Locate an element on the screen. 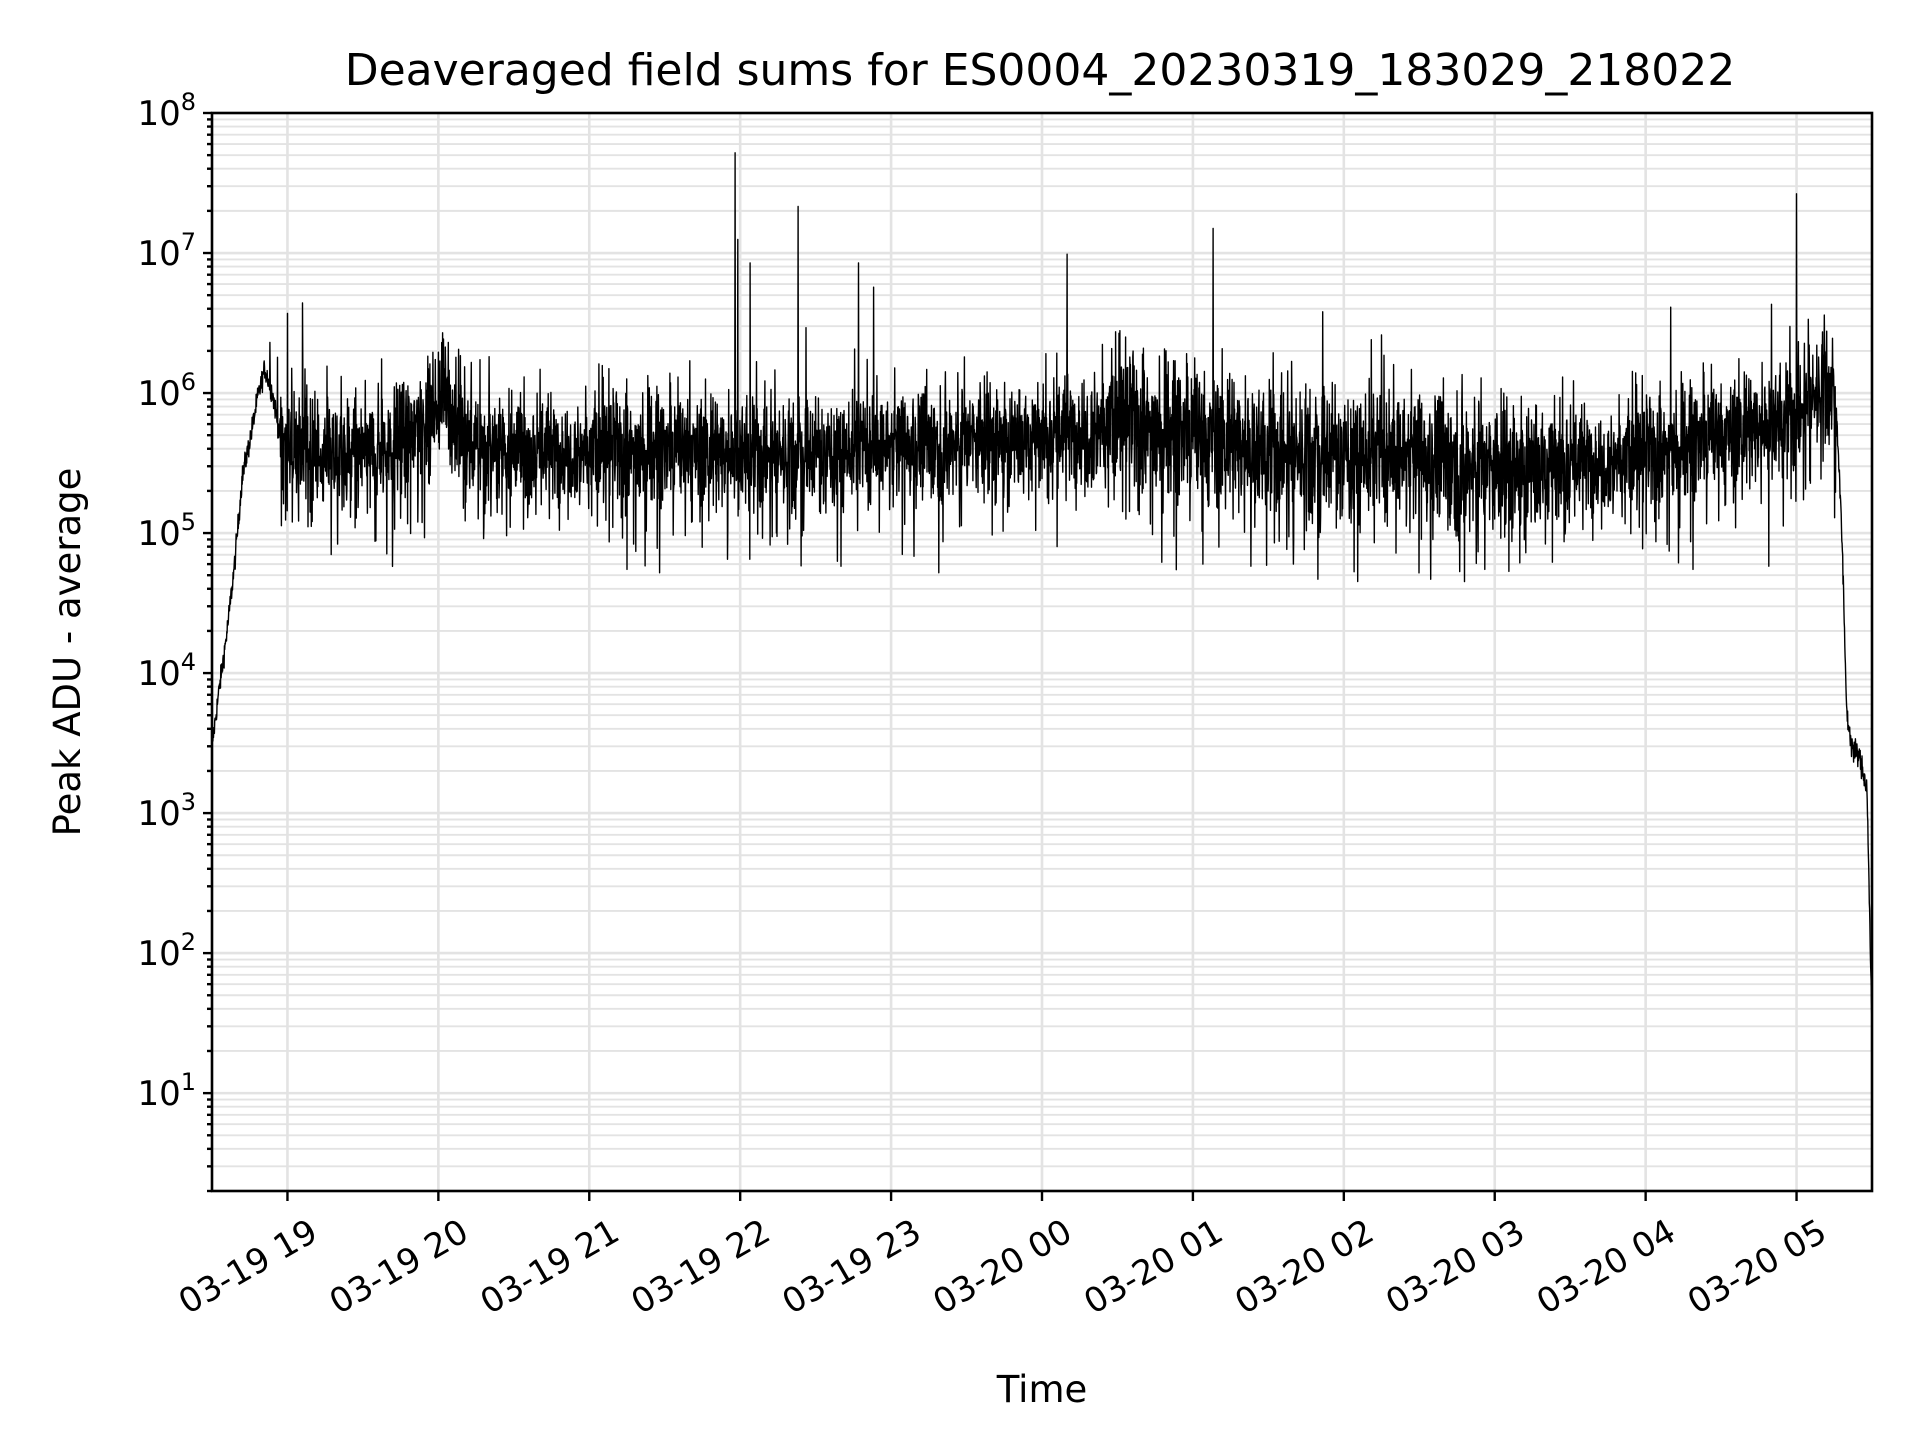  y-tick-label: 10² is located at coordinates (166, 951).